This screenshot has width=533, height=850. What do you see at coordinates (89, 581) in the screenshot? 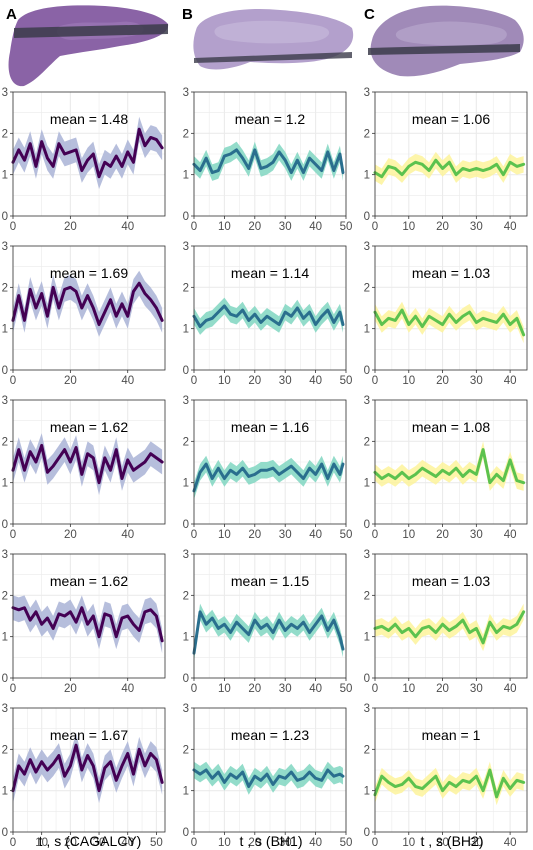
I see `panel-a4-mean-label: mean = 1.62` at bounding box center [89, 581].